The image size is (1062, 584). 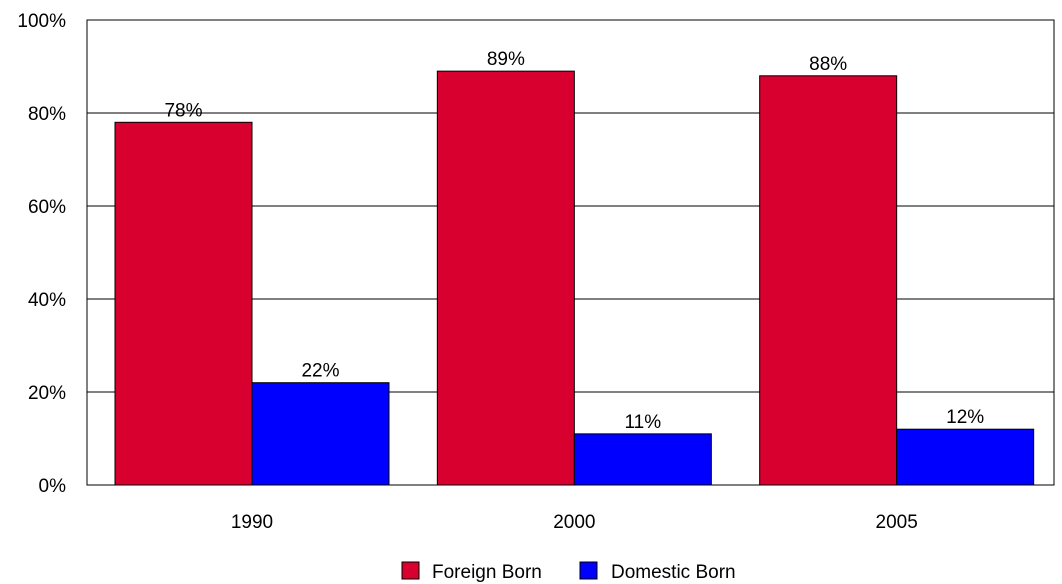 I want to click on x-tick-label: 2005, so click(x=897, y=522).